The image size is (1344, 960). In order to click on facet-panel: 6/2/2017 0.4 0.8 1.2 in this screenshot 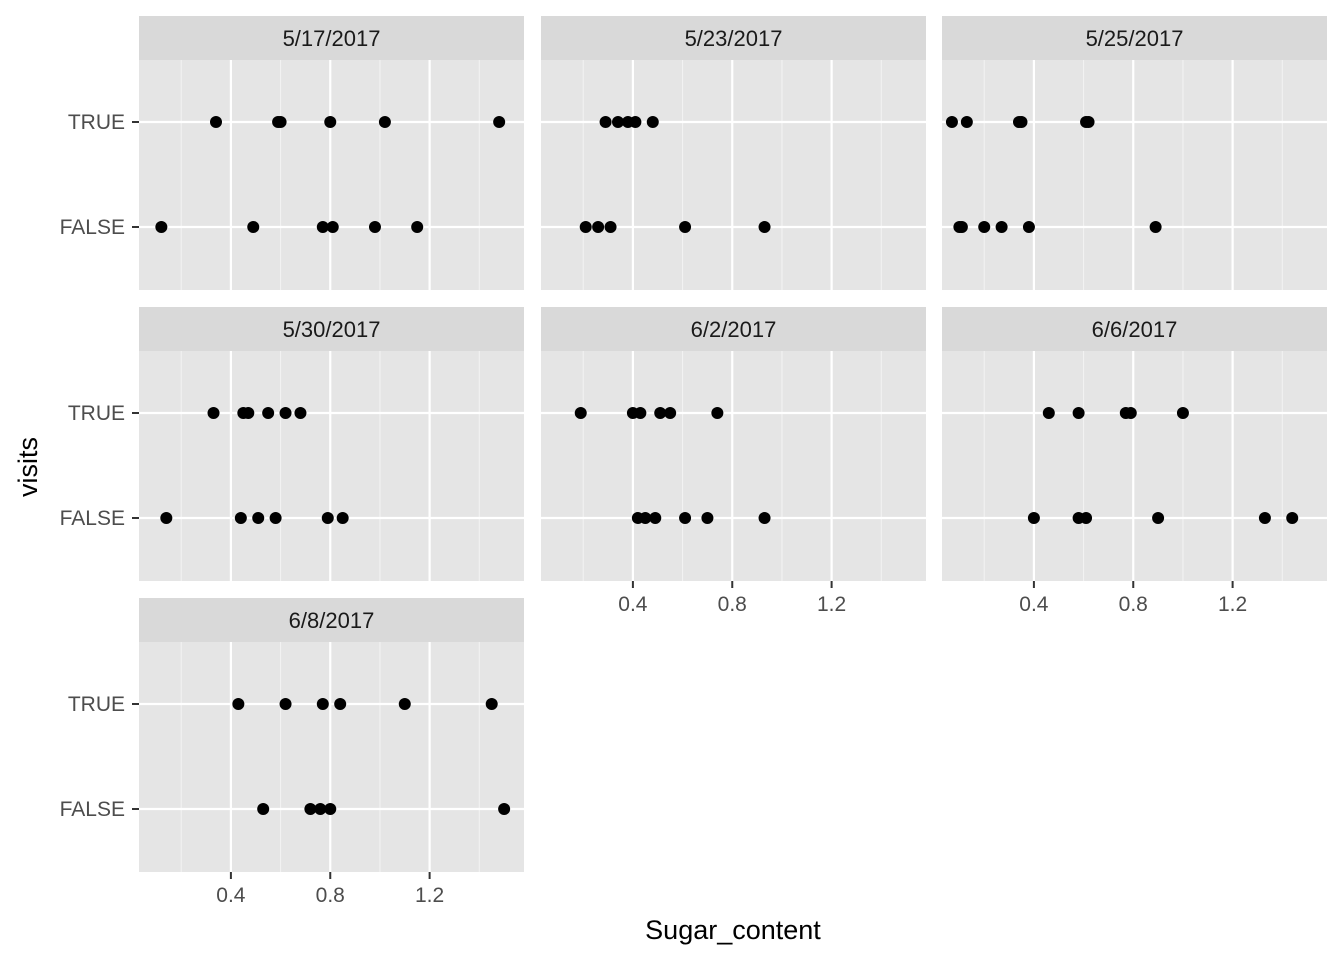, I will do `click(733, 461)`.